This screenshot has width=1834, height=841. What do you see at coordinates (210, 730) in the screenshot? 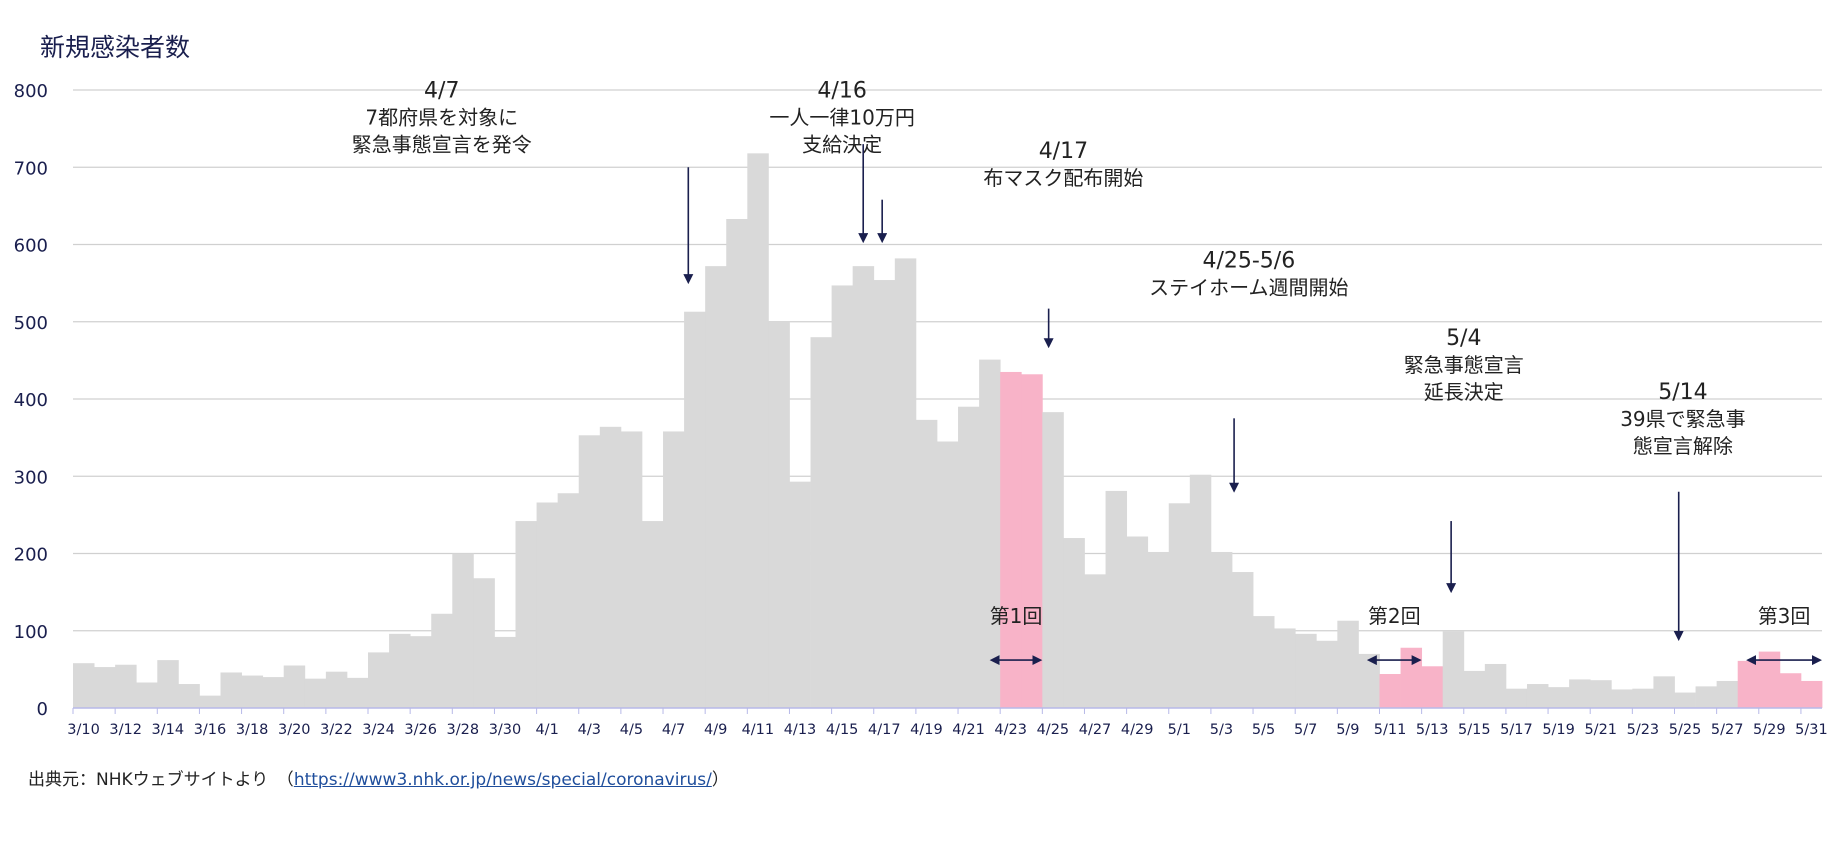
I see `x-tick-label: 3/16` at bounding box center [210, 730].